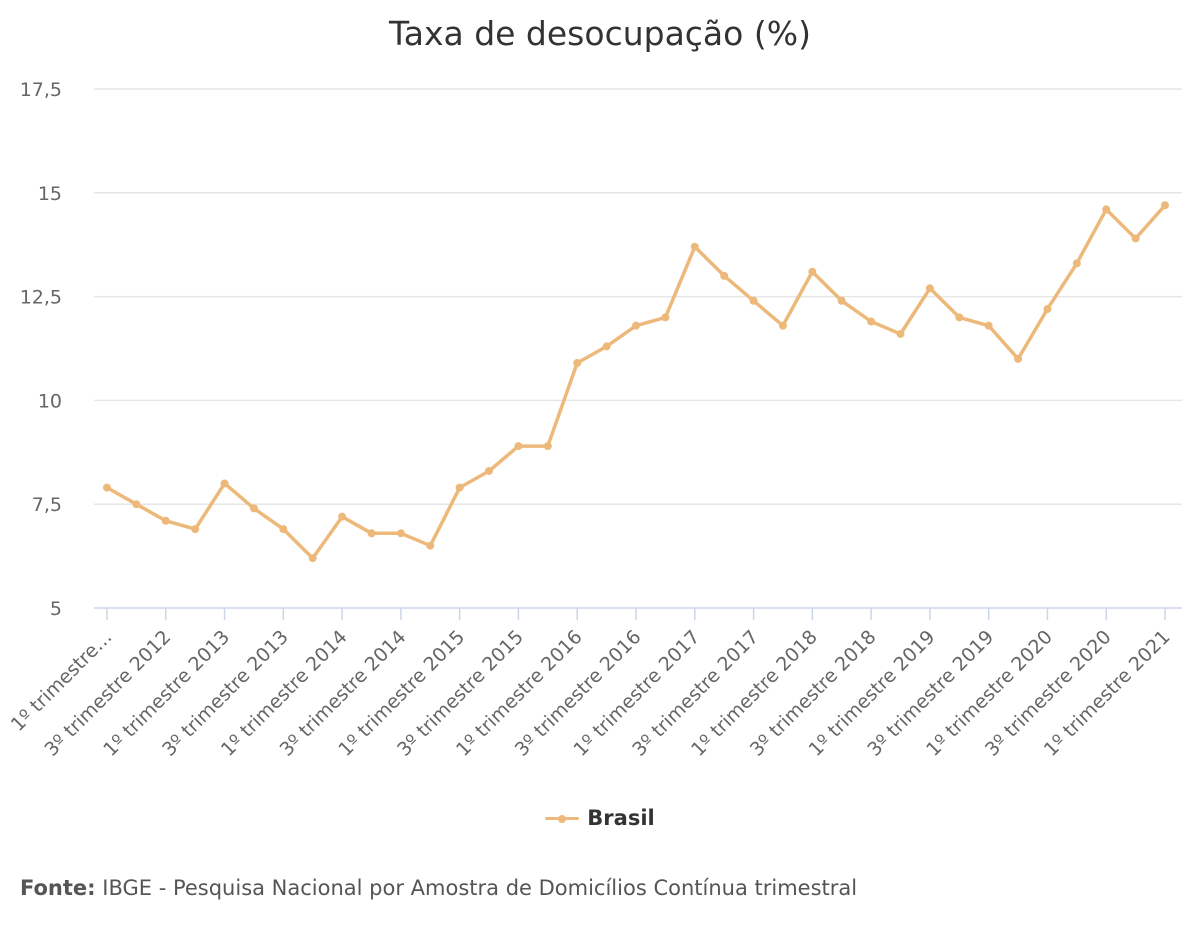 This screenshot has width=1200, height=943. Describe the element at coordinates (600, 33) in the screenshot. I see `chart-title: Taxa de desocupação (%)` at that location.